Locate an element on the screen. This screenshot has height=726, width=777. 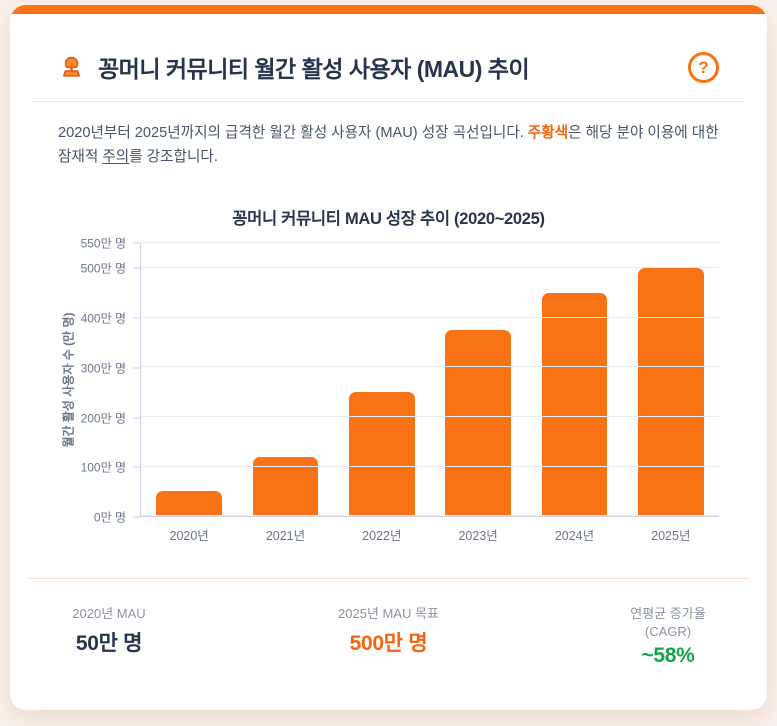
y-tick-label: 200만 명 is located at coordinates (103, 418).